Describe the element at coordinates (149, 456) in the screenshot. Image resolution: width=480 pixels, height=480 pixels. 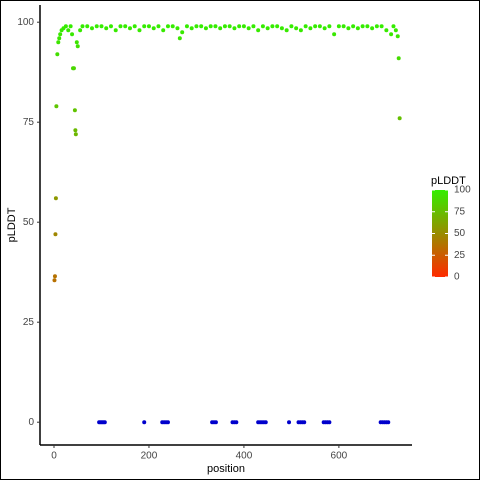
I see `x-tick-label: 200` at that location.